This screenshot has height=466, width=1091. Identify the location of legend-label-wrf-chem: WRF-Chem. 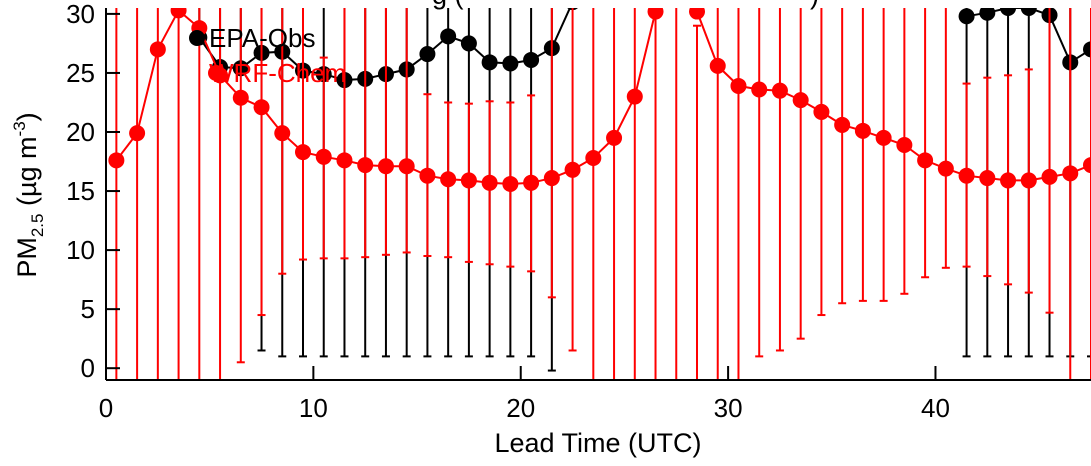
(277, 73).